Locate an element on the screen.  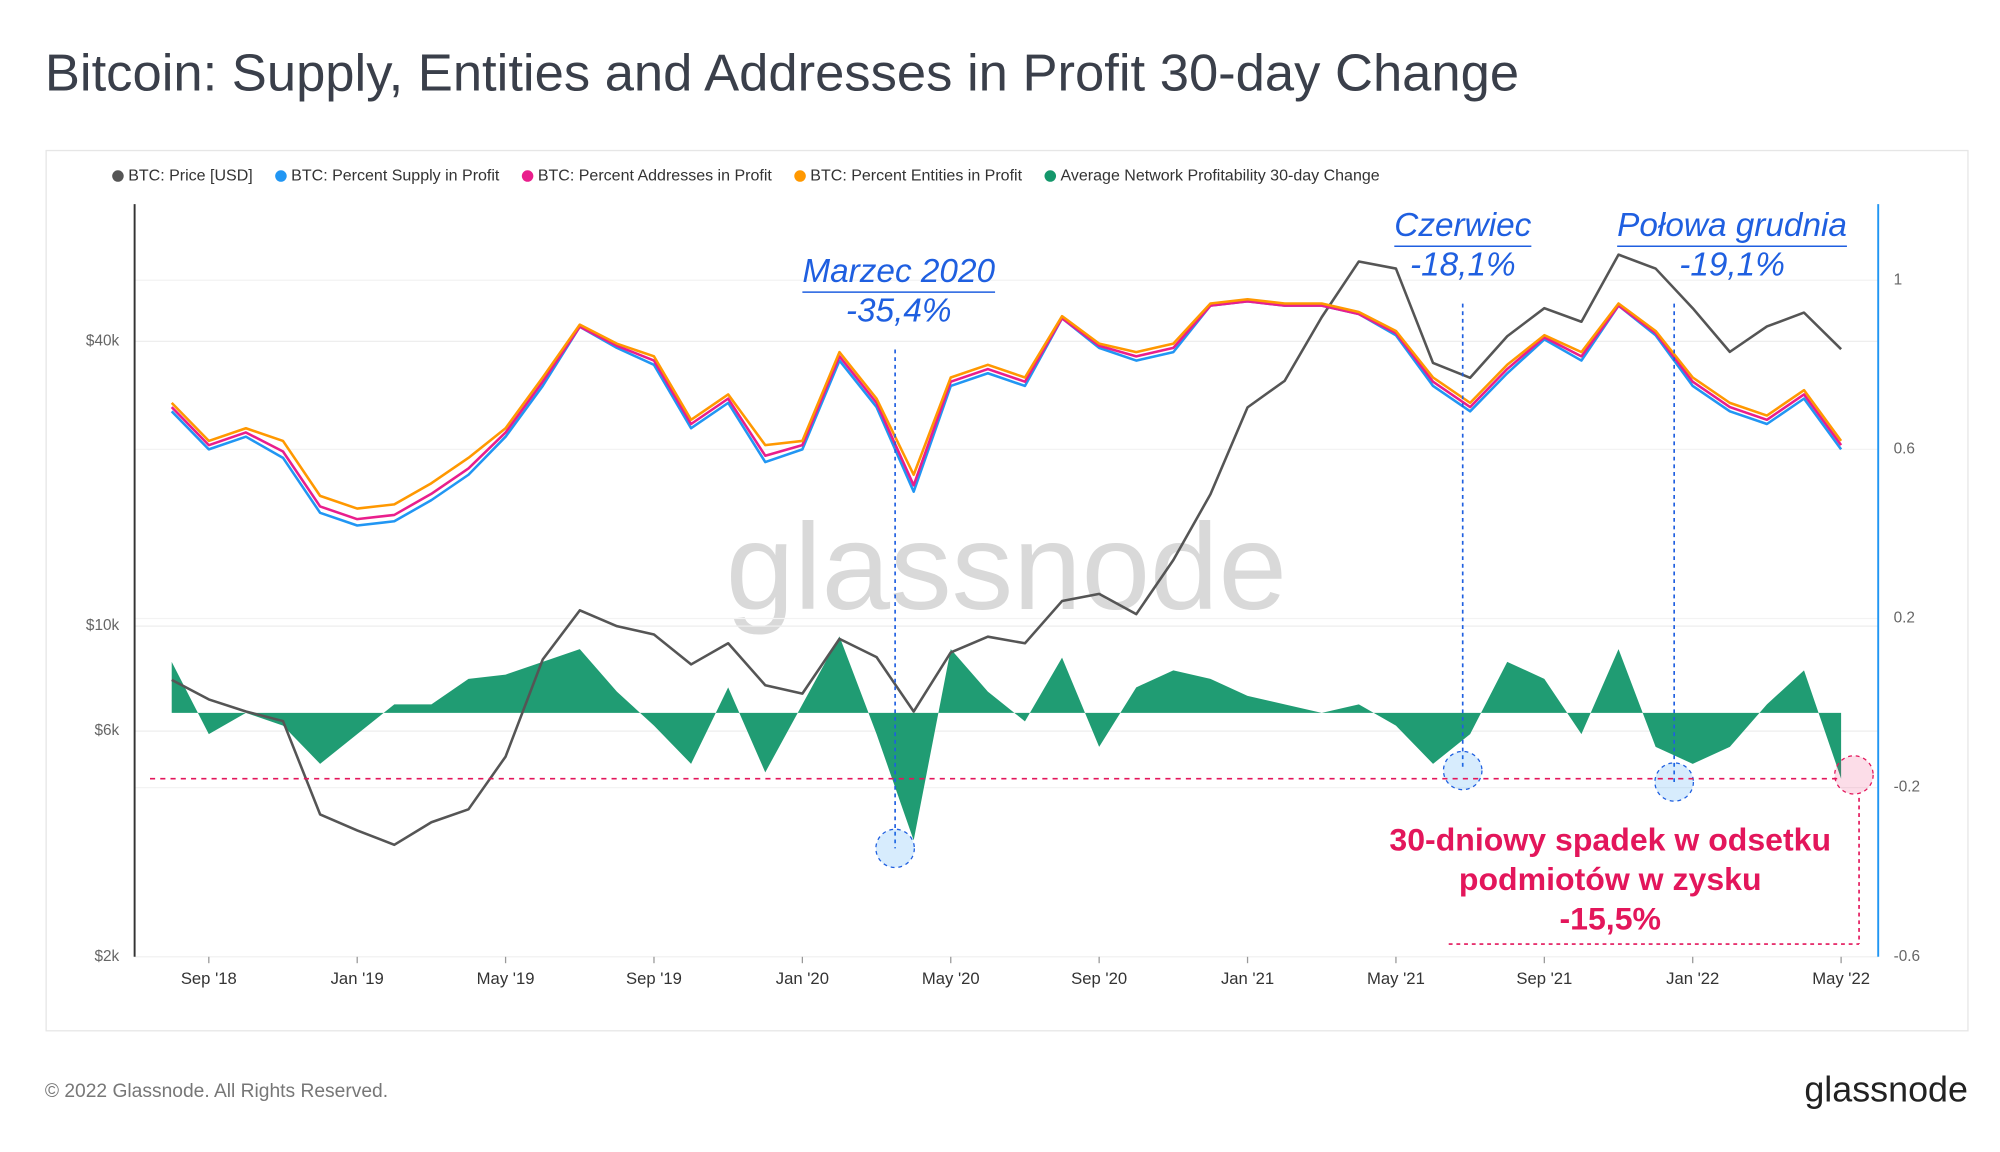
y-tick-label: $40k is located at coordinates (103, 340).